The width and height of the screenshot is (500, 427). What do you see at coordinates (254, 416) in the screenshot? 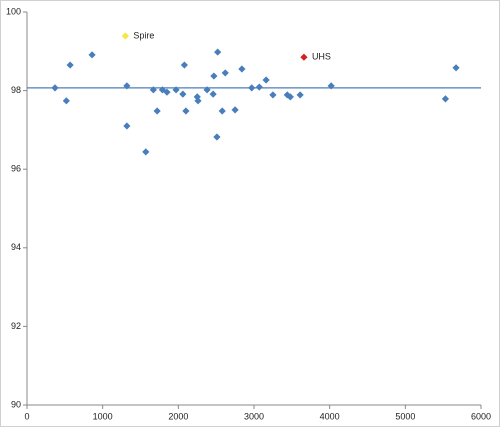
I see `x-tick-label: 3000` at bounding box center [254, 416].